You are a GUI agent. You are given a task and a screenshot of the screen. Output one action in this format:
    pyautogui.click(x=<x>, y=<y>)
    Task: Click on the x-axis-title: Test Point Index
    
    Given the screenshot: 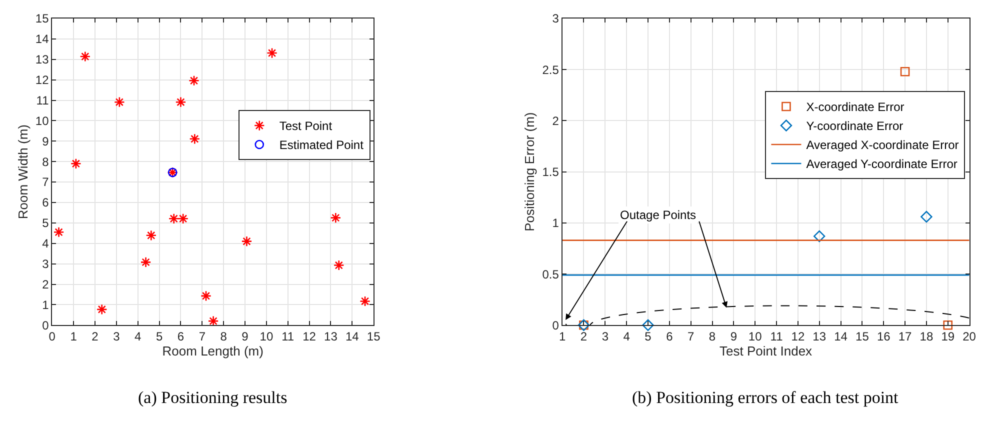 What is the action you would take?
    pyautogui.click(x=766, y=351)
    